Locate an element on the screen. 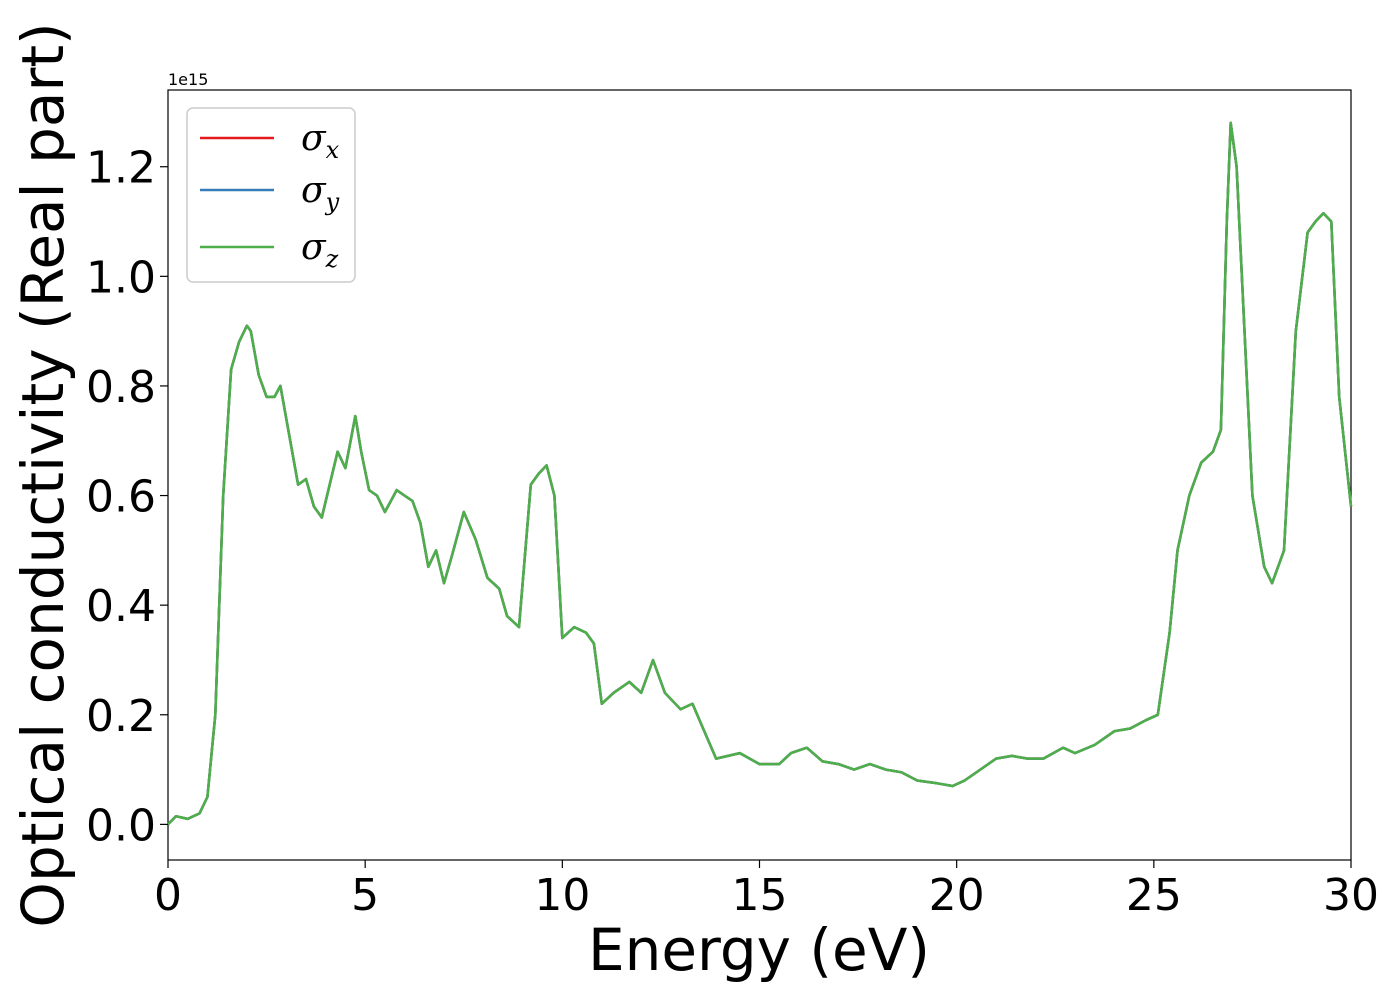 The height and width of the screenshot is (1000, 1400). y-tick-label: 0.6 is located at coordinates (121, 497).